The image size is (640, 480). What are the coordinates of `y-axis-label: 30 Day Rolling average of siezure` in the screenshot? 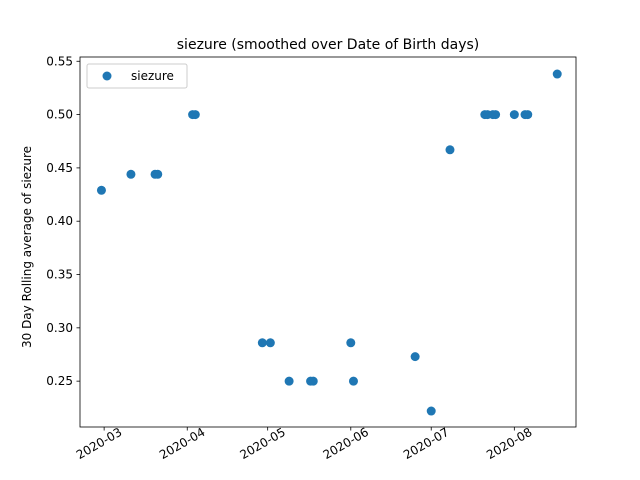 It's located at (27, 247).